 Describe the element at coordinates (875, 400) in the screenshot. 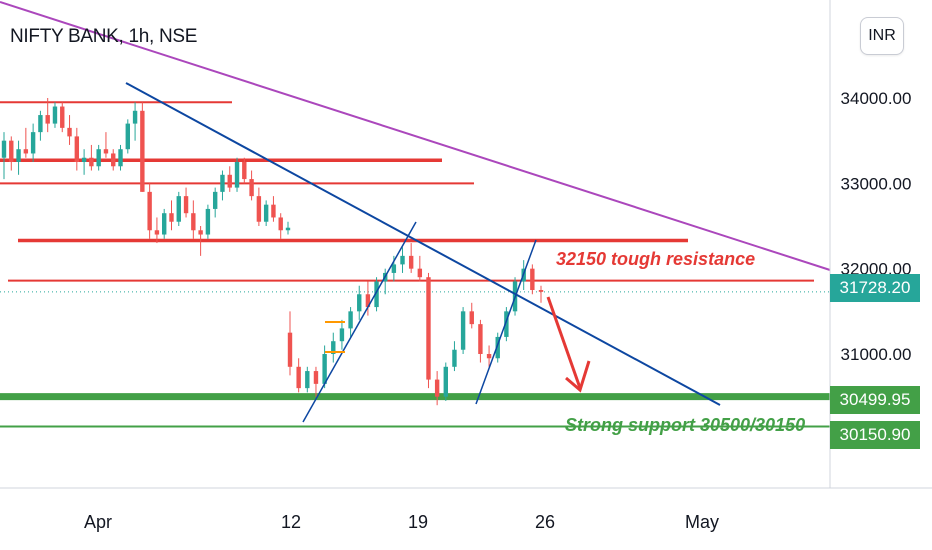

I see `support-high-price-label: 30499.95` at that location.